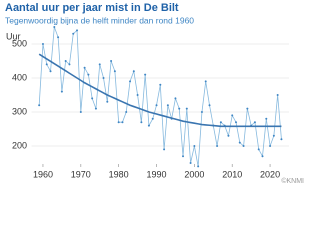 Image resolution: width=320 pixels, height=240 pixels. I want to click on y-tick-label: 400, so click(19, 77).